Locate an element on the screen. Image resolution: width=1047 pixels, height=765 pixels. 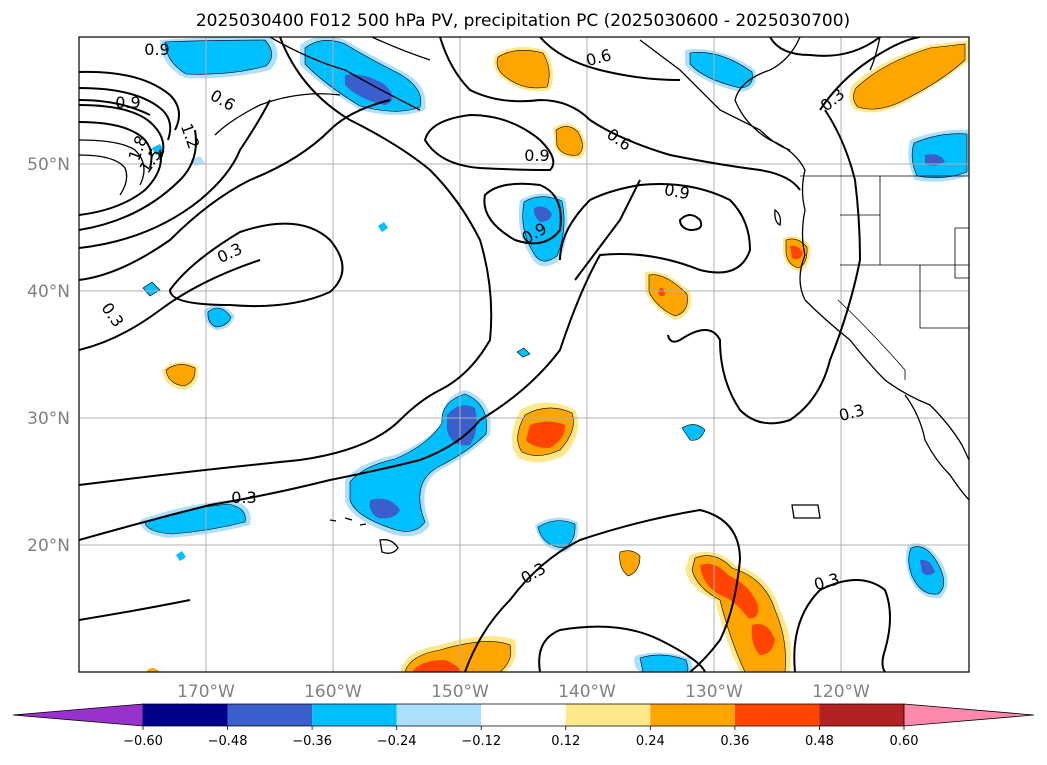
x-tick-label: 120°W is located at coordinates (841, 692).